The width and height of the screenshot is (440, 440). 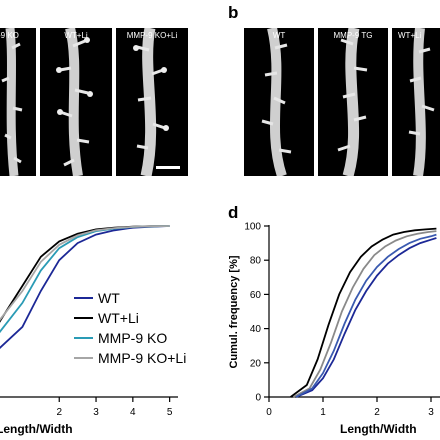 I want to click on dendrite-a3, so click(x=151, y=102).